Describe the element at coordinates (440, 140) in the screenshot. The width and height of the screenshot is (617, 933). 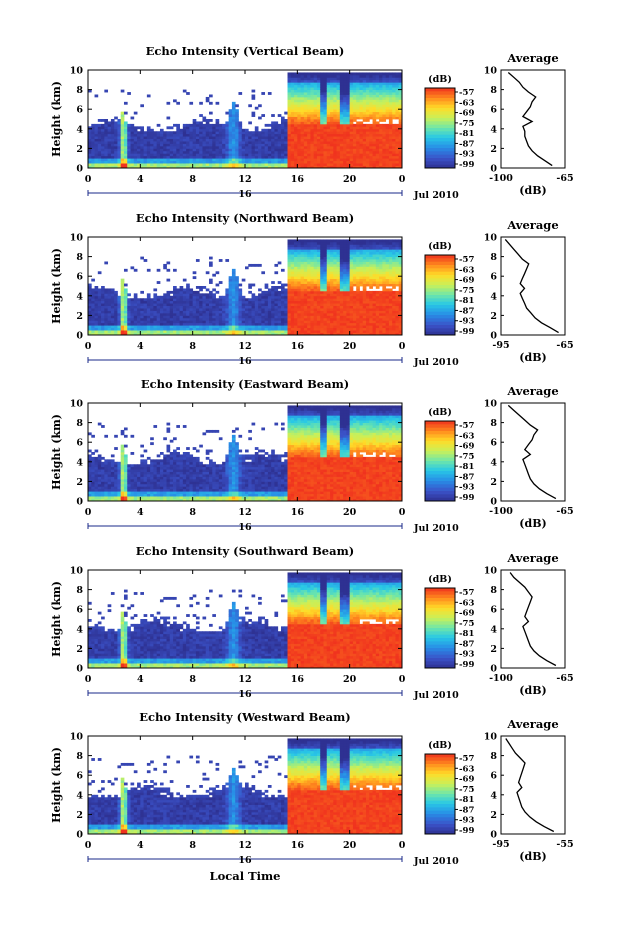
I see `colorbar-swatch` at that location.